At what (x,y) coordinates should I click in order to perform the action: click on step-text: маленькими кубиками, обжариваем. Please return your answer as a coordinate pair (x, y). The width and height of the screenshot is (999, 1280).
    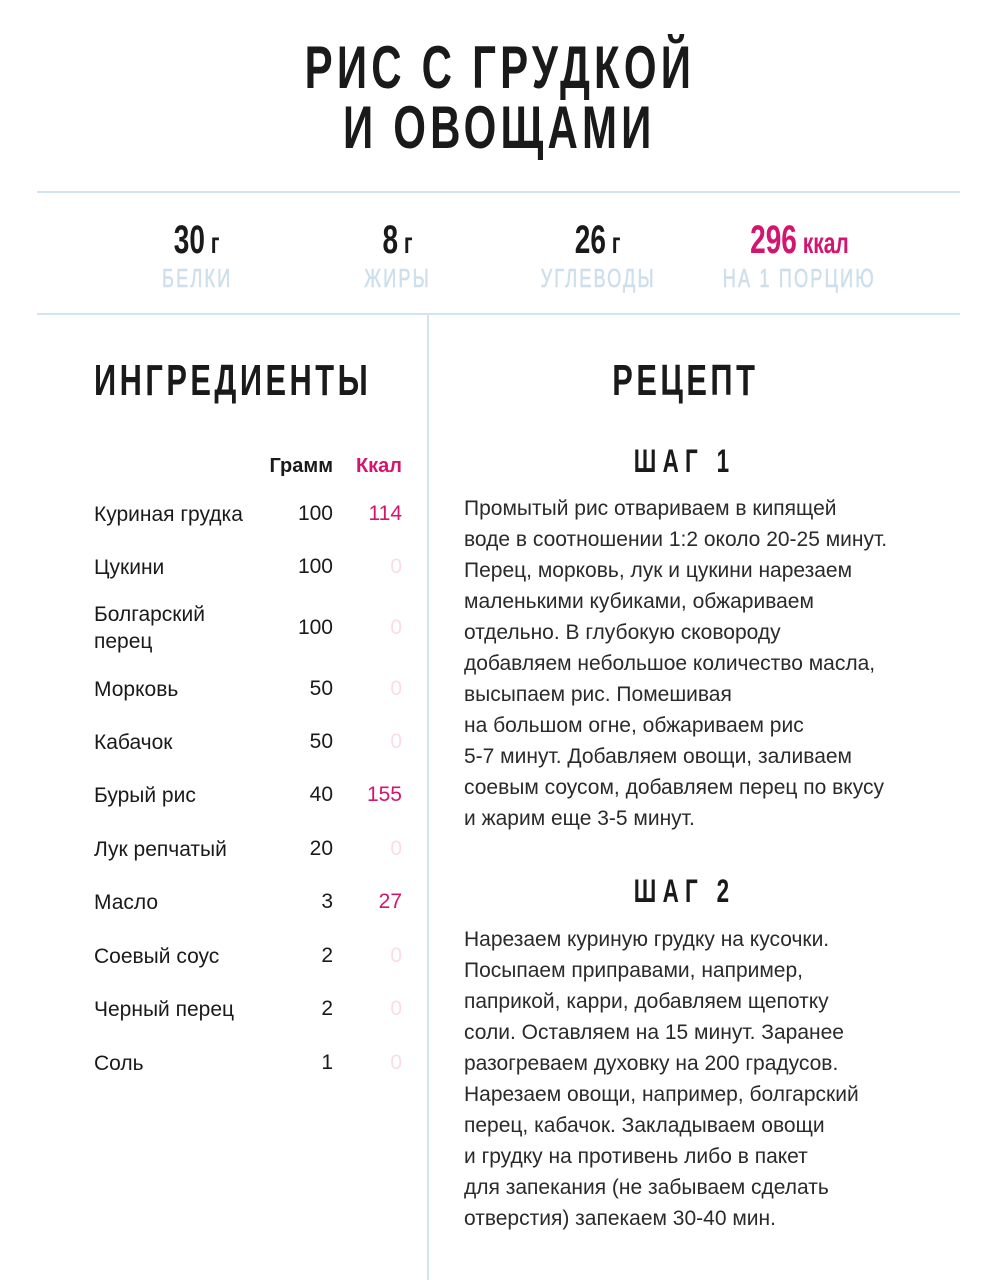
    Looking at the image, I should click on (639, 601).